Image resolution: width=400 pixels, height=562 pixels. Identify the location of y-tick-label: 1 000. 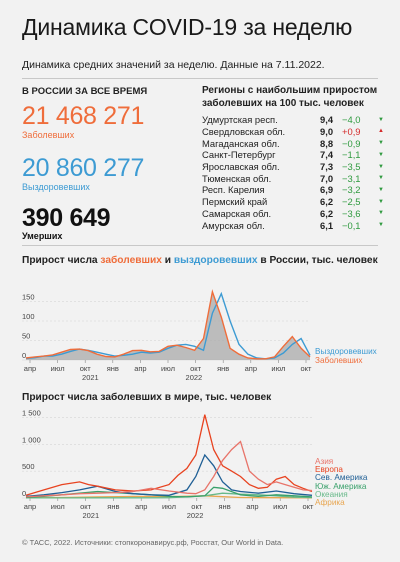
(31, 439).